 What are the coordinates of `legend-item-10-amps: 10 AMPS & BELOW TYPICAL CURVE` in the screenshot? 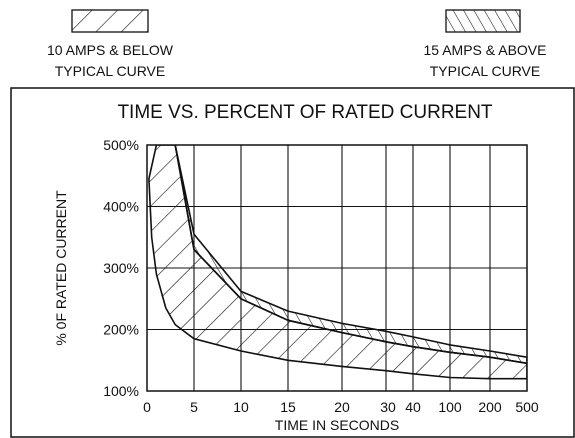 It's located at (110, 44).